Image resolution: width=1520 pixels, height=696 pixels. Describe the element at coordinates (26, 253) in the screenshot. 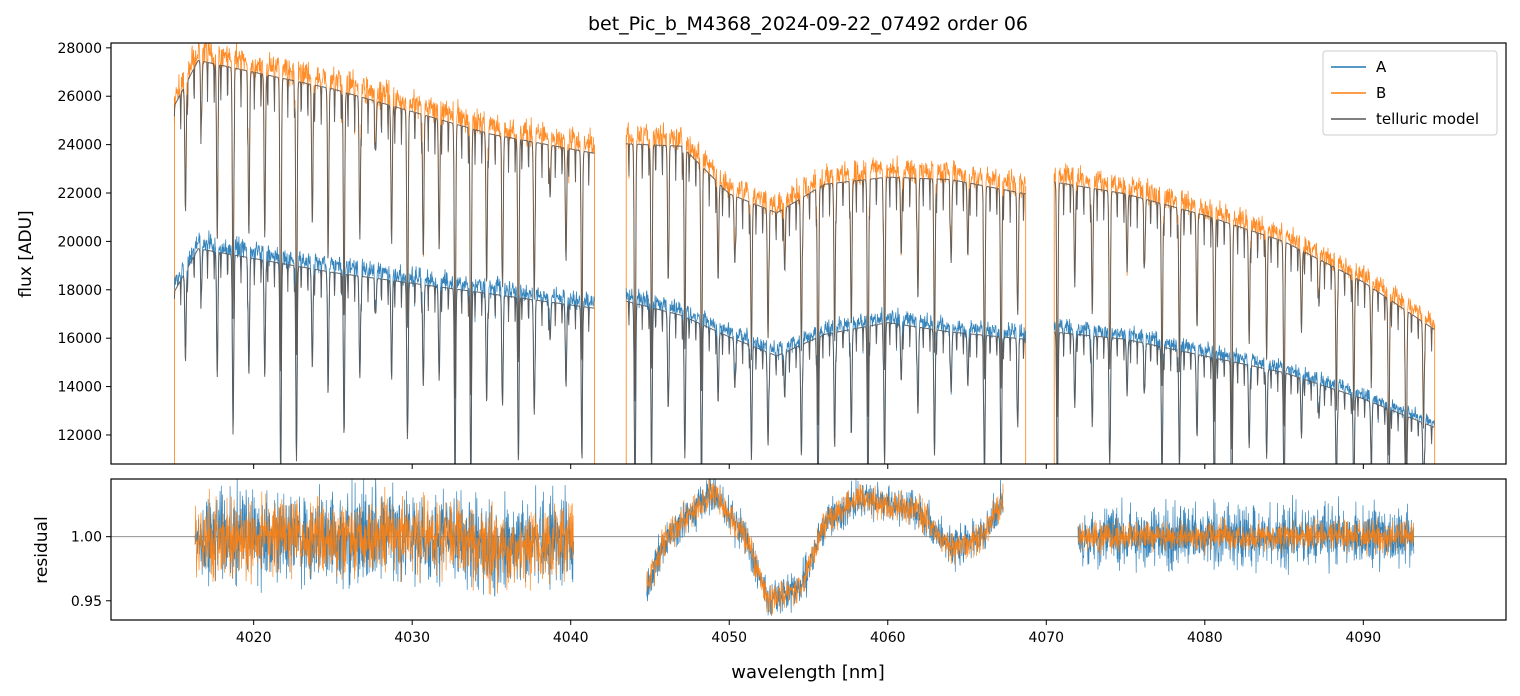

I see `top-y-axis-label: flux [ADU]` at that location.